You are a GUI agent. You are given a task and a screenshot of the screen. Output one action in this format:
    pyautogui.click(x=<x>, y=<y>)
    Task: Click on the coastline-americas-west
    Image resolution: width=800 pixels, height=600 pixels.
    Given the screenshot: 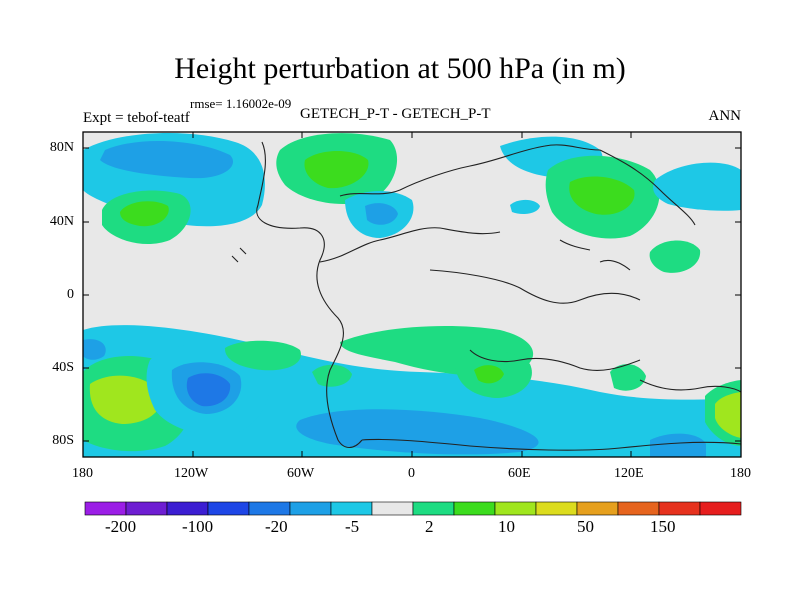 What is the action you would take?
    pyautogui.click(x=309, y=295)
    